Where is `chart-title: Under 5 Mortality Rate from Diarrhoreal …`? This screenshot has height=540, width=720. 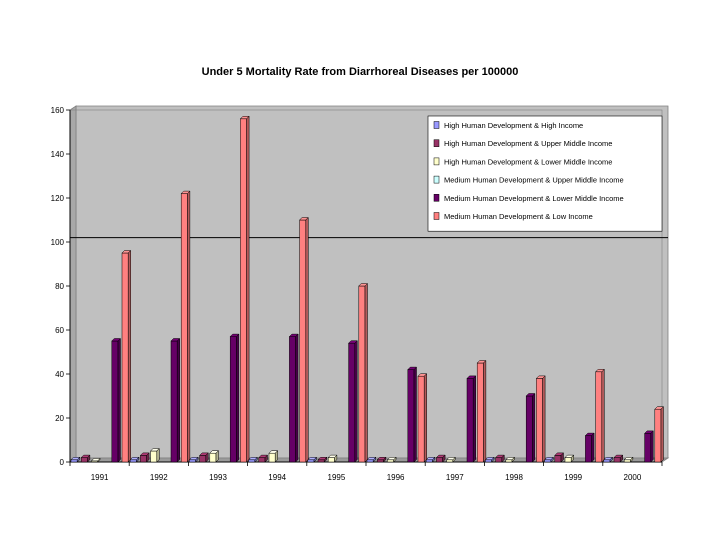
chart-title: Under 5 Mortality Rate from Diarrhoreal … is located at coordinates (360, 72).